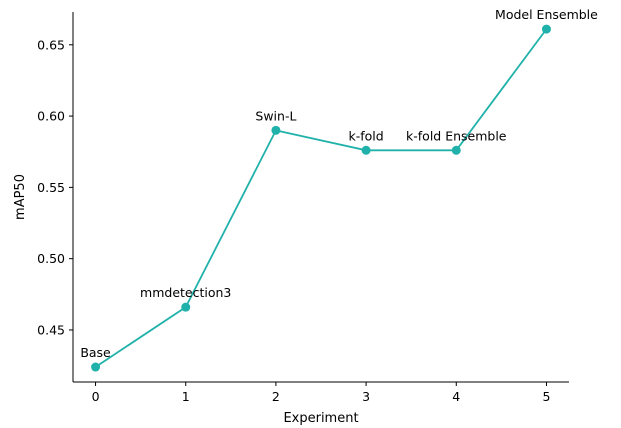 This screenshot has height=428, width=621. What do you see at coordinates (320, 418) in the screenshot?
I see `x-axis-label: Experiment` at bounding box center [320, 418].